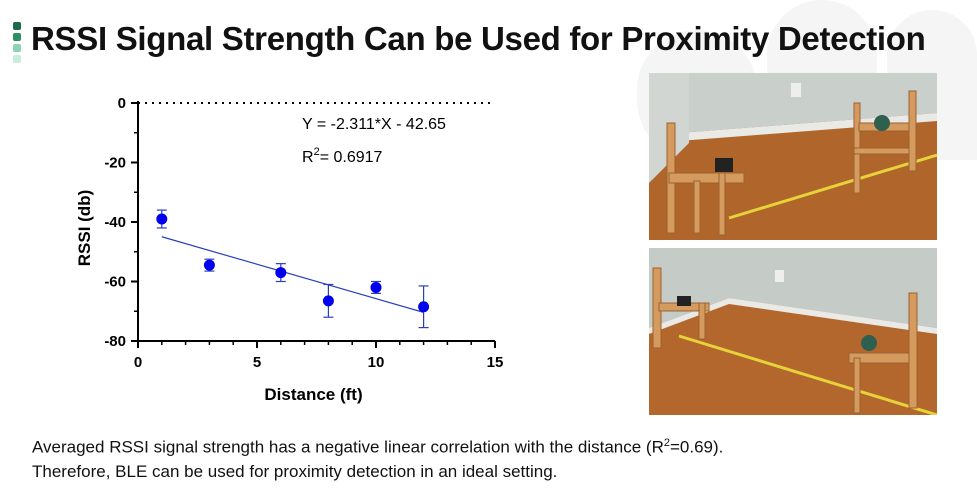  What do you see at coordinates (115, 163) in the screenshot?
I see `y-tick-label: -20` at bounding box center [115, 163].